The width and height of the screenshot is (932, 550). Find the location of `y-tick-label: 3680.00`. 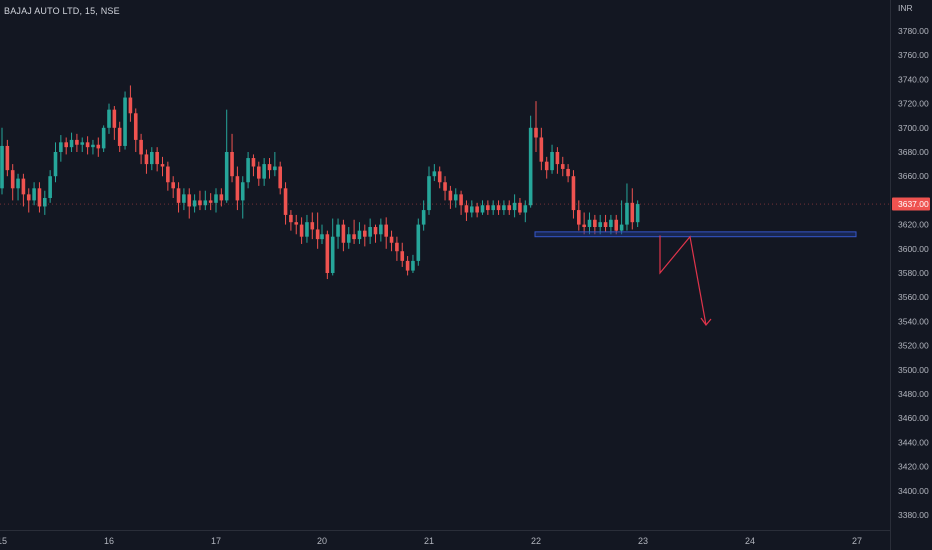

y-tick-label: 3680.00 is located at coordinates (913, 152).